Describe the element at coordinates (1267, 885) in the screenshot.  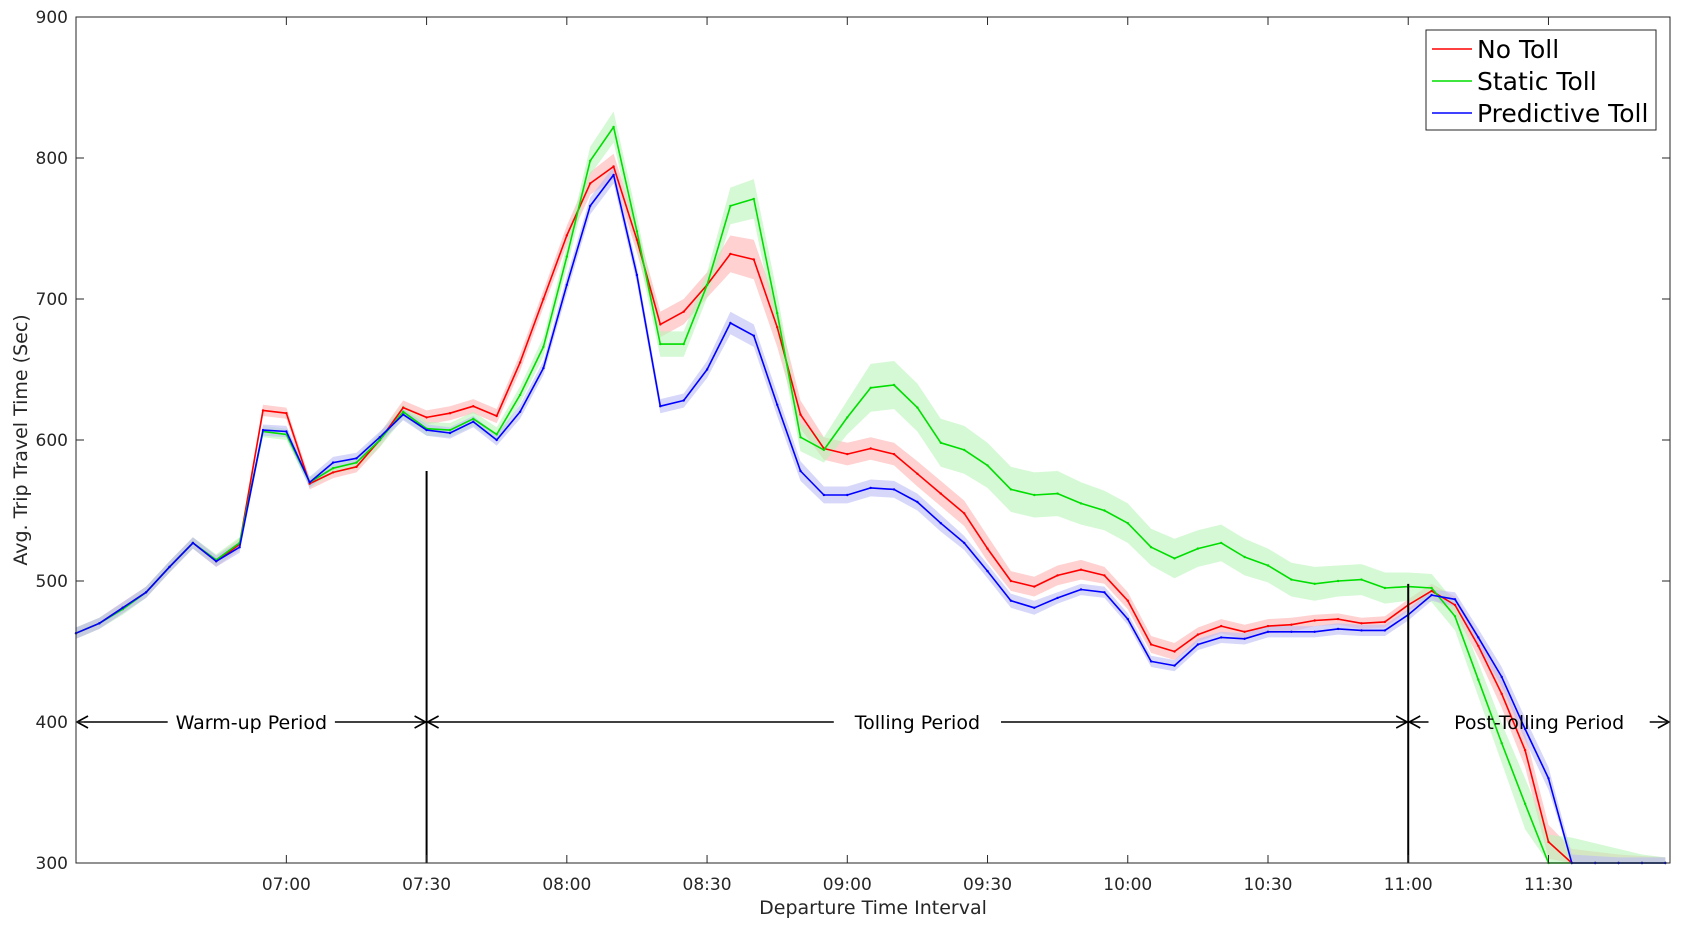
I see `x-tick-label: 10:30` at that location.